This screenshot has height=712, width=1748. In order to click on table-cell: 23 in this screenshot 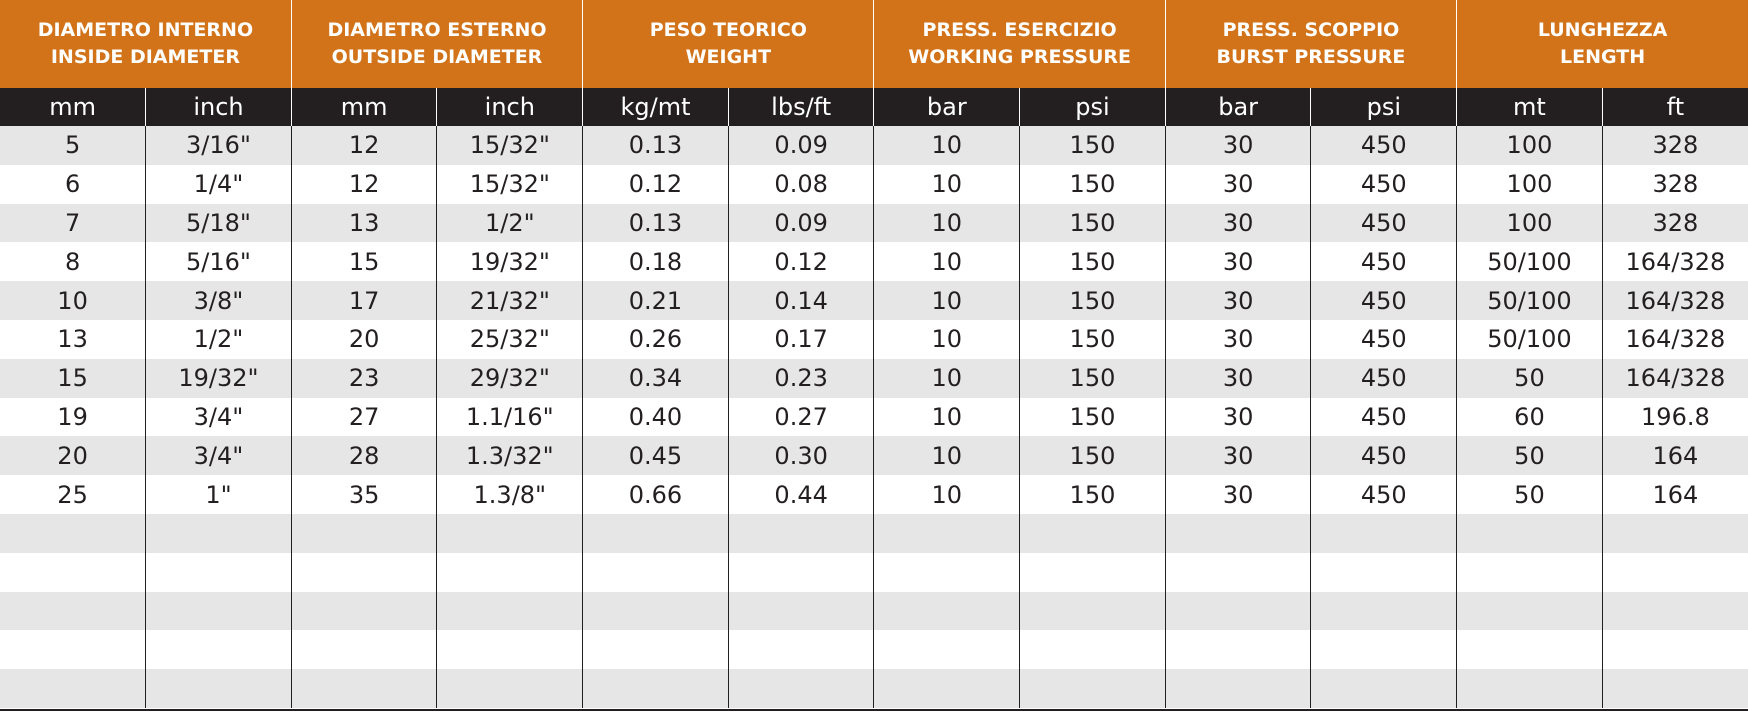, I will do `click(363, 378)`.